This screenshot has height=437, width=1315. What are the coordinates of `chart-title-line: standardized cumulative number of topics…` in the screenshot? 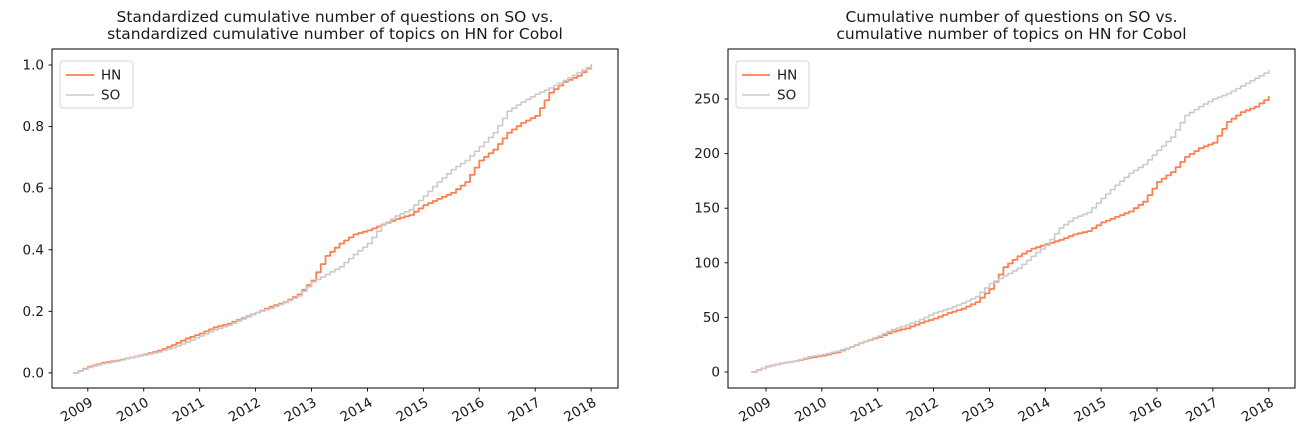 It's located at (335, 34).